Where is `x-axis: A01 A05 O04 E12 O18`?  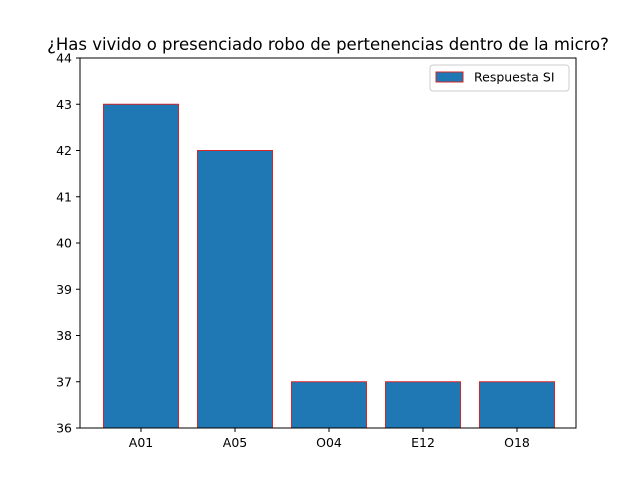
x-axis: A01 A05 O04 E12 O18 is located at coordinates (329, 439).